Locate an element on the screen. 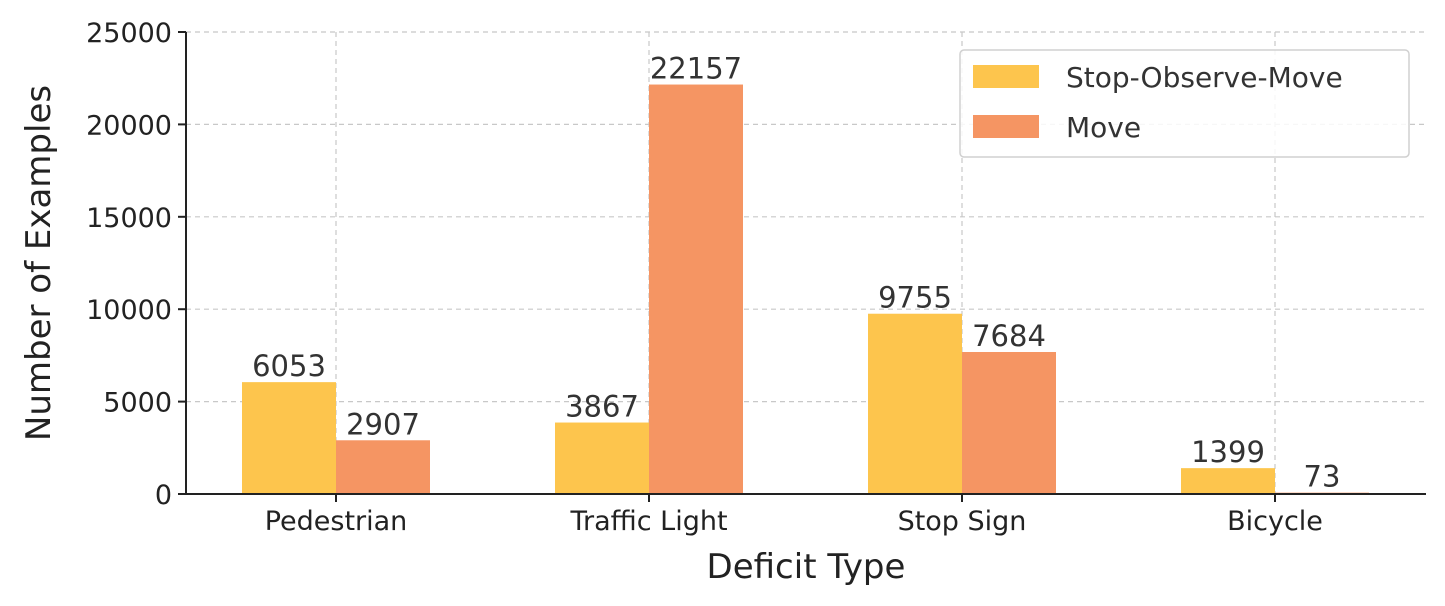  bar-stop-observe-move-pedestrian is located at coordinates (289, 438).